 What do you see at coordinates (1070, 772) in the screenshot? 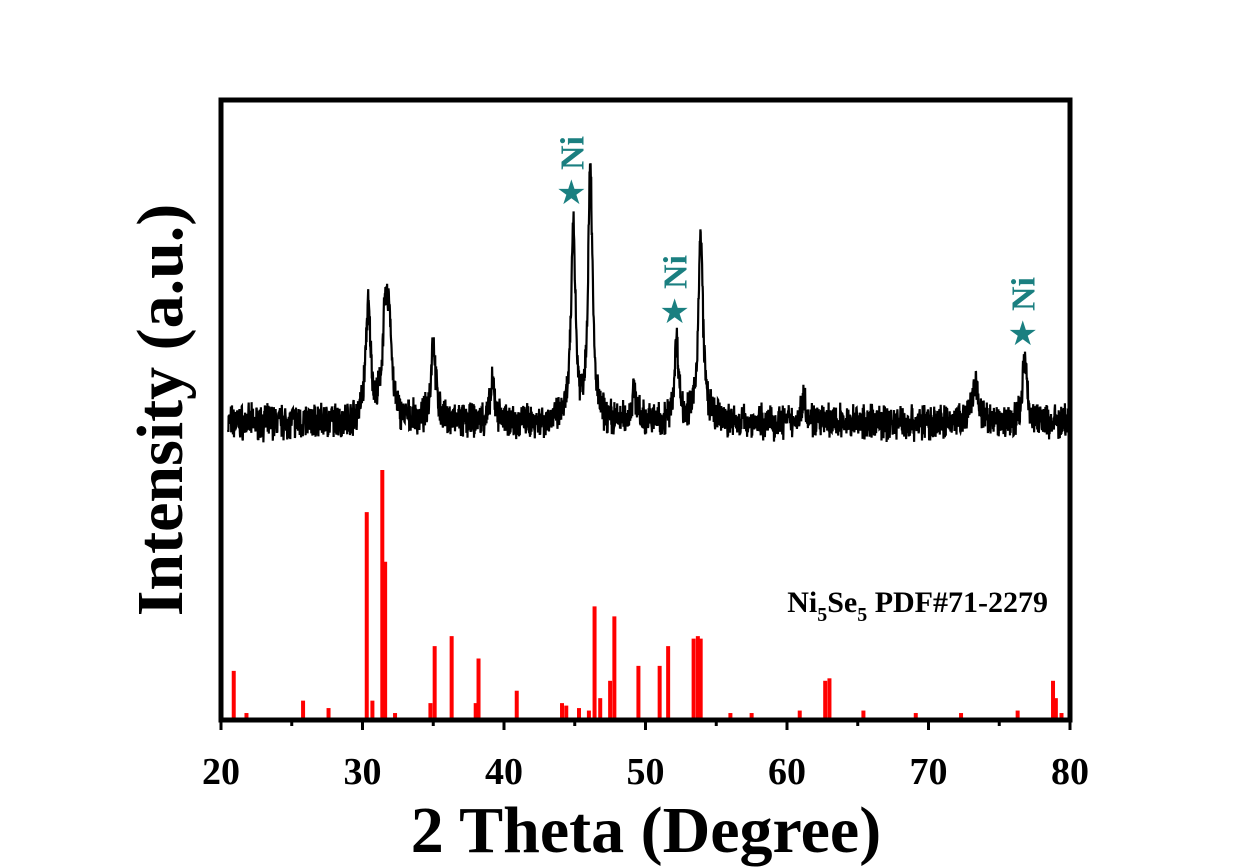
I see `x-tick-label: 80` at bounding box center [1070, 772].